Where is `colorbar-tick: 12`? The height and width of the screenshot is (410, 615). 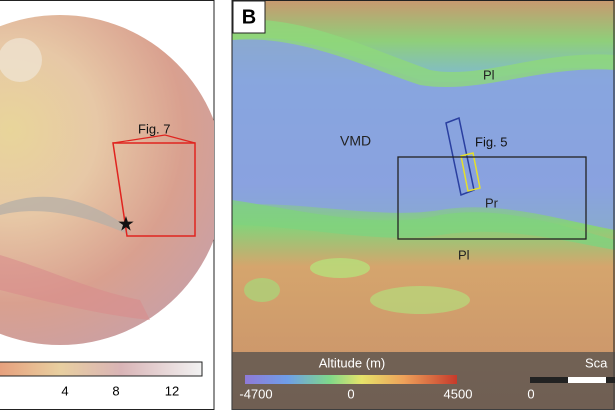 colorbar-tick: 12 is located at coordinates (172, 390).